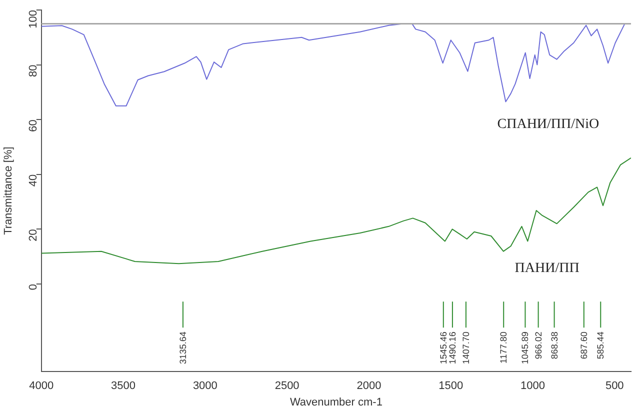  What do you see at coordinates (205, 386) in the screenshot?
I see `x-tick-label: 3000` at bounding box center [205, 386].